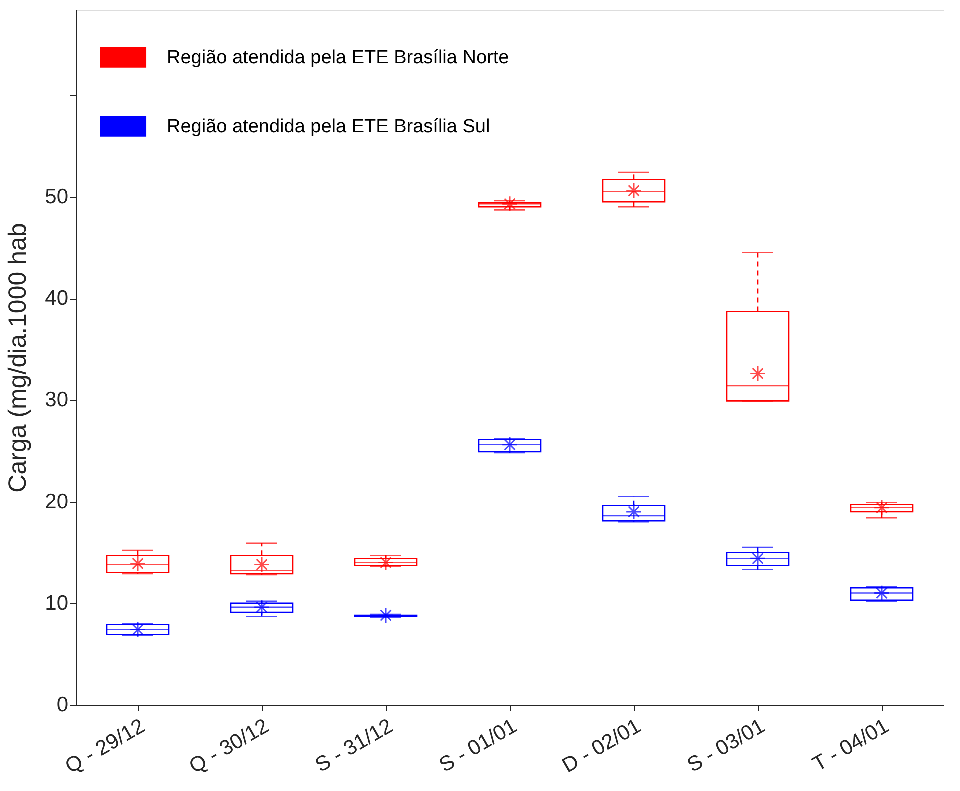  I want to click on y-tick-label: 50, so click(56, 196).